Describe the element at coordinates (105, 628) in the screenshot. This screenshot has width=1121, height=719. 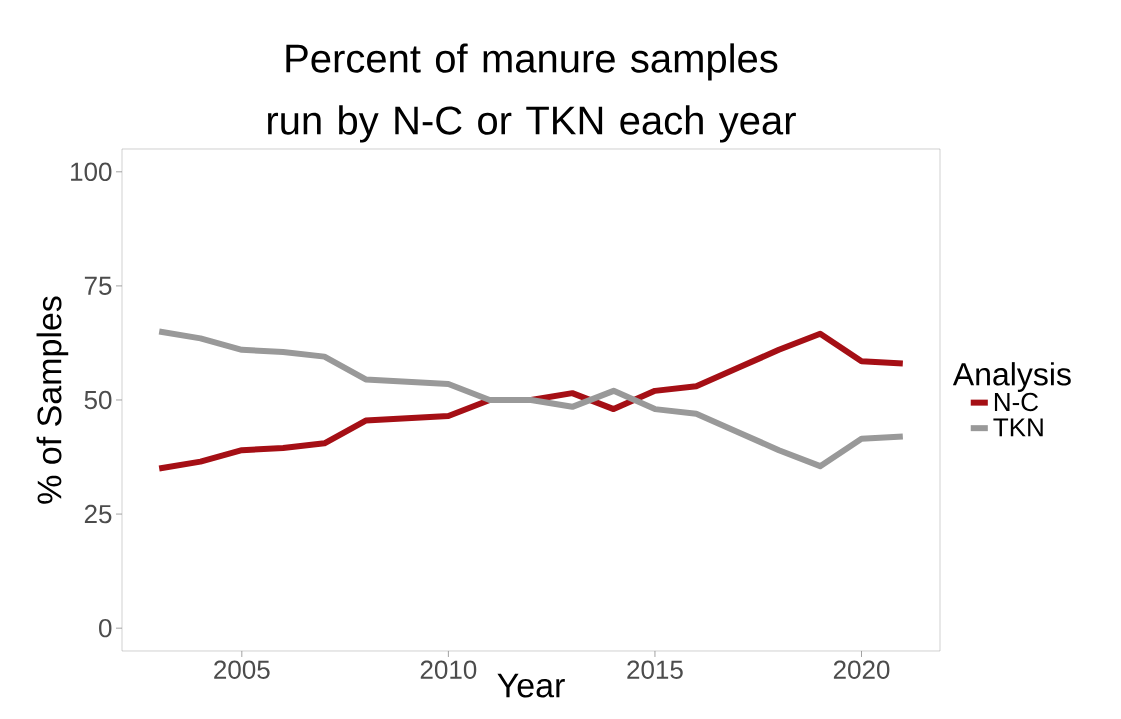
I see `y-tick-label: 0` at that location.